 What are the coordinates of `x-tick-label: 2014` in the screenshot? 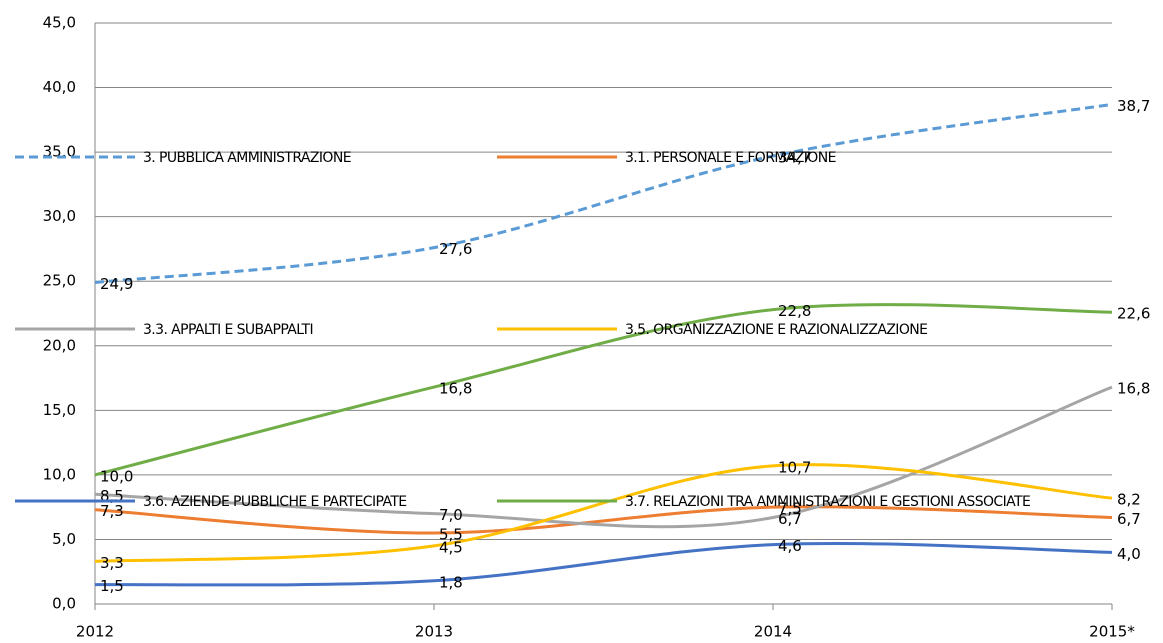 It's located at (773, 632).